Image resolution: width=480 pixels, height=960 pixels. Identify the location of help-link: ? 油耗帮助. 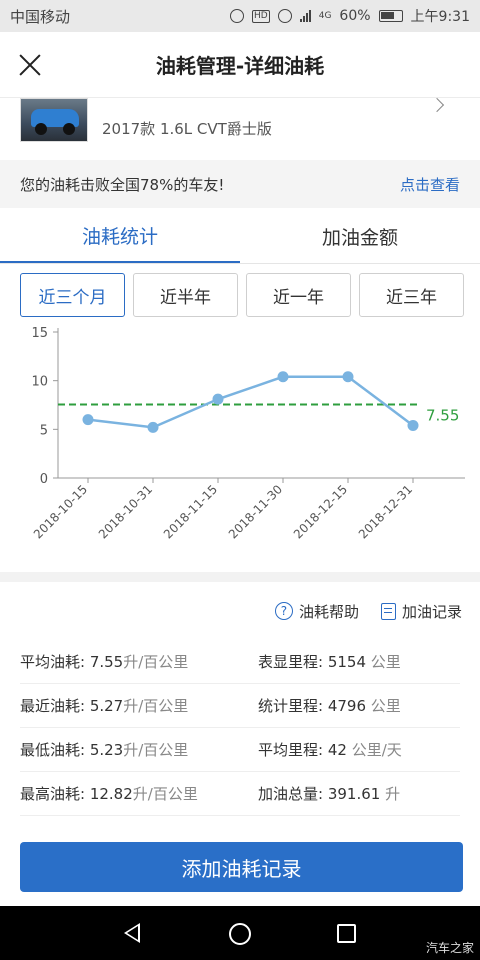
(316, 611).